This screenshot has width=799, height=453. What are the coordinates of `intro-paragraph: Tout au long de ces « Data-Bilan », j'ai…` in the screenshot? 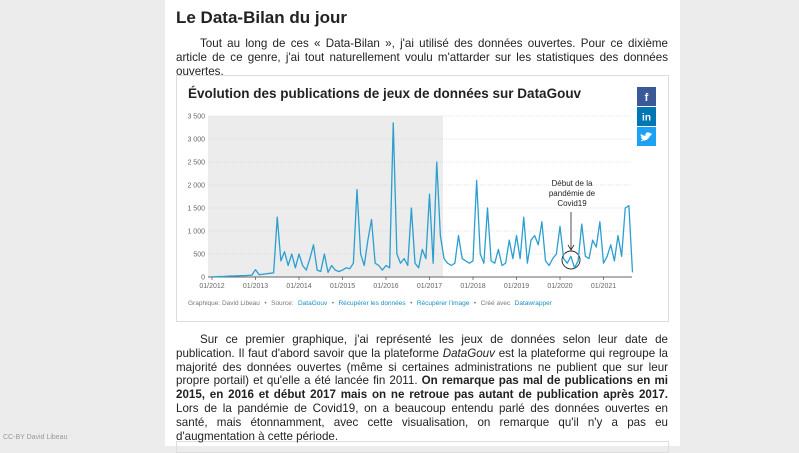 It's located at (422, 57).